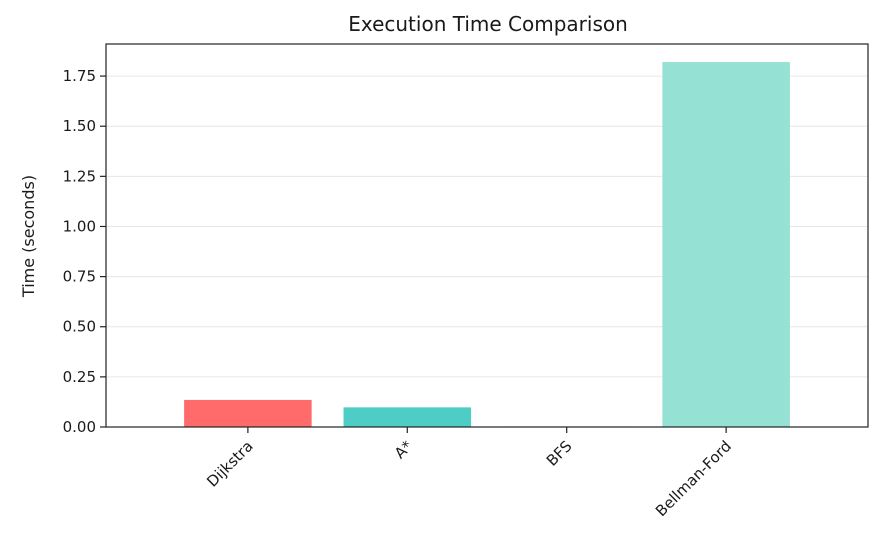  Describe the element at coordinates (726, 244) in the screenshot. I see `bar-bellman-ford` at that location.